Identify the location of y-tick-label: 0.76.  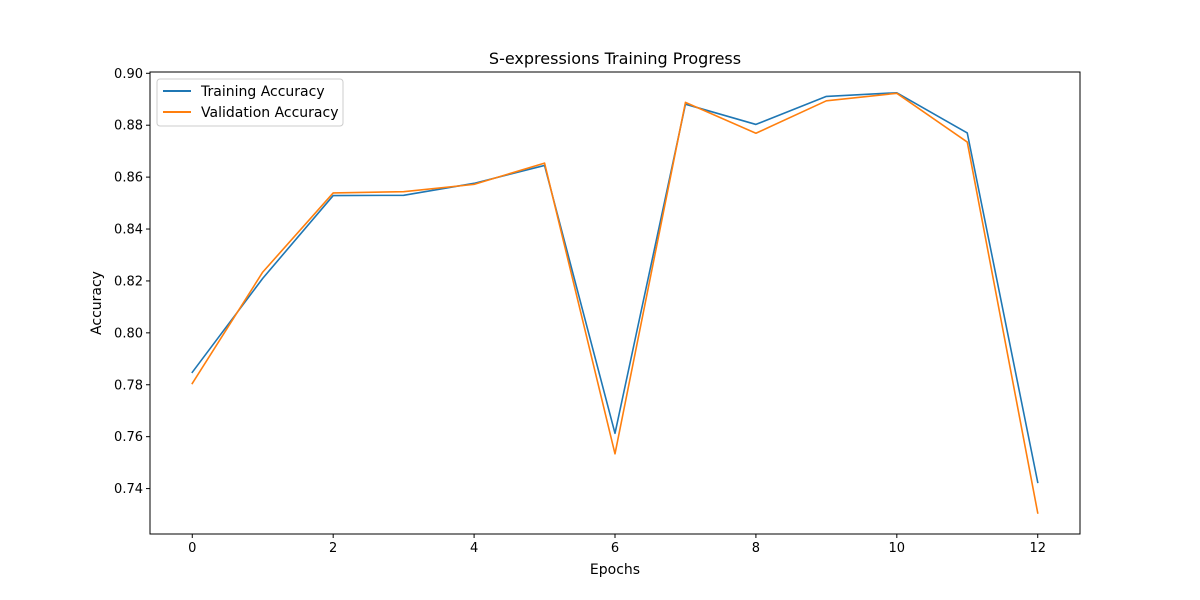
(128, 437).